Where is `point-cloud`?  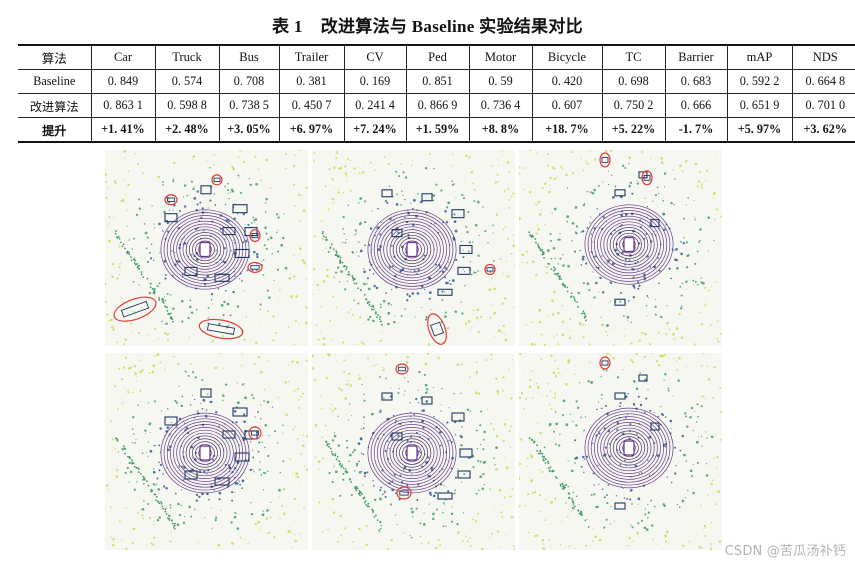 point-cloud is located at coordinates (620, 451).